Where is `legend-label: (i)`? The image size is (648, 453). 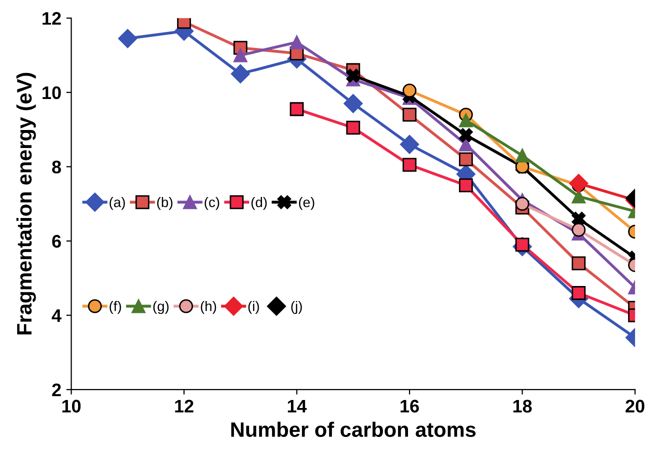 legend-label: (i) is located at coordinates (253, 307).